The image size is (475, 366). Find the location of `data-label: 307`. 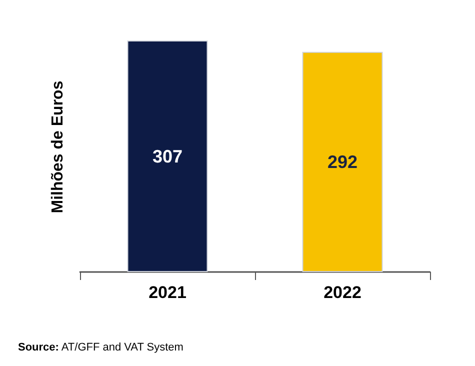

data-label: 307 is located at coordinates (167, 156).